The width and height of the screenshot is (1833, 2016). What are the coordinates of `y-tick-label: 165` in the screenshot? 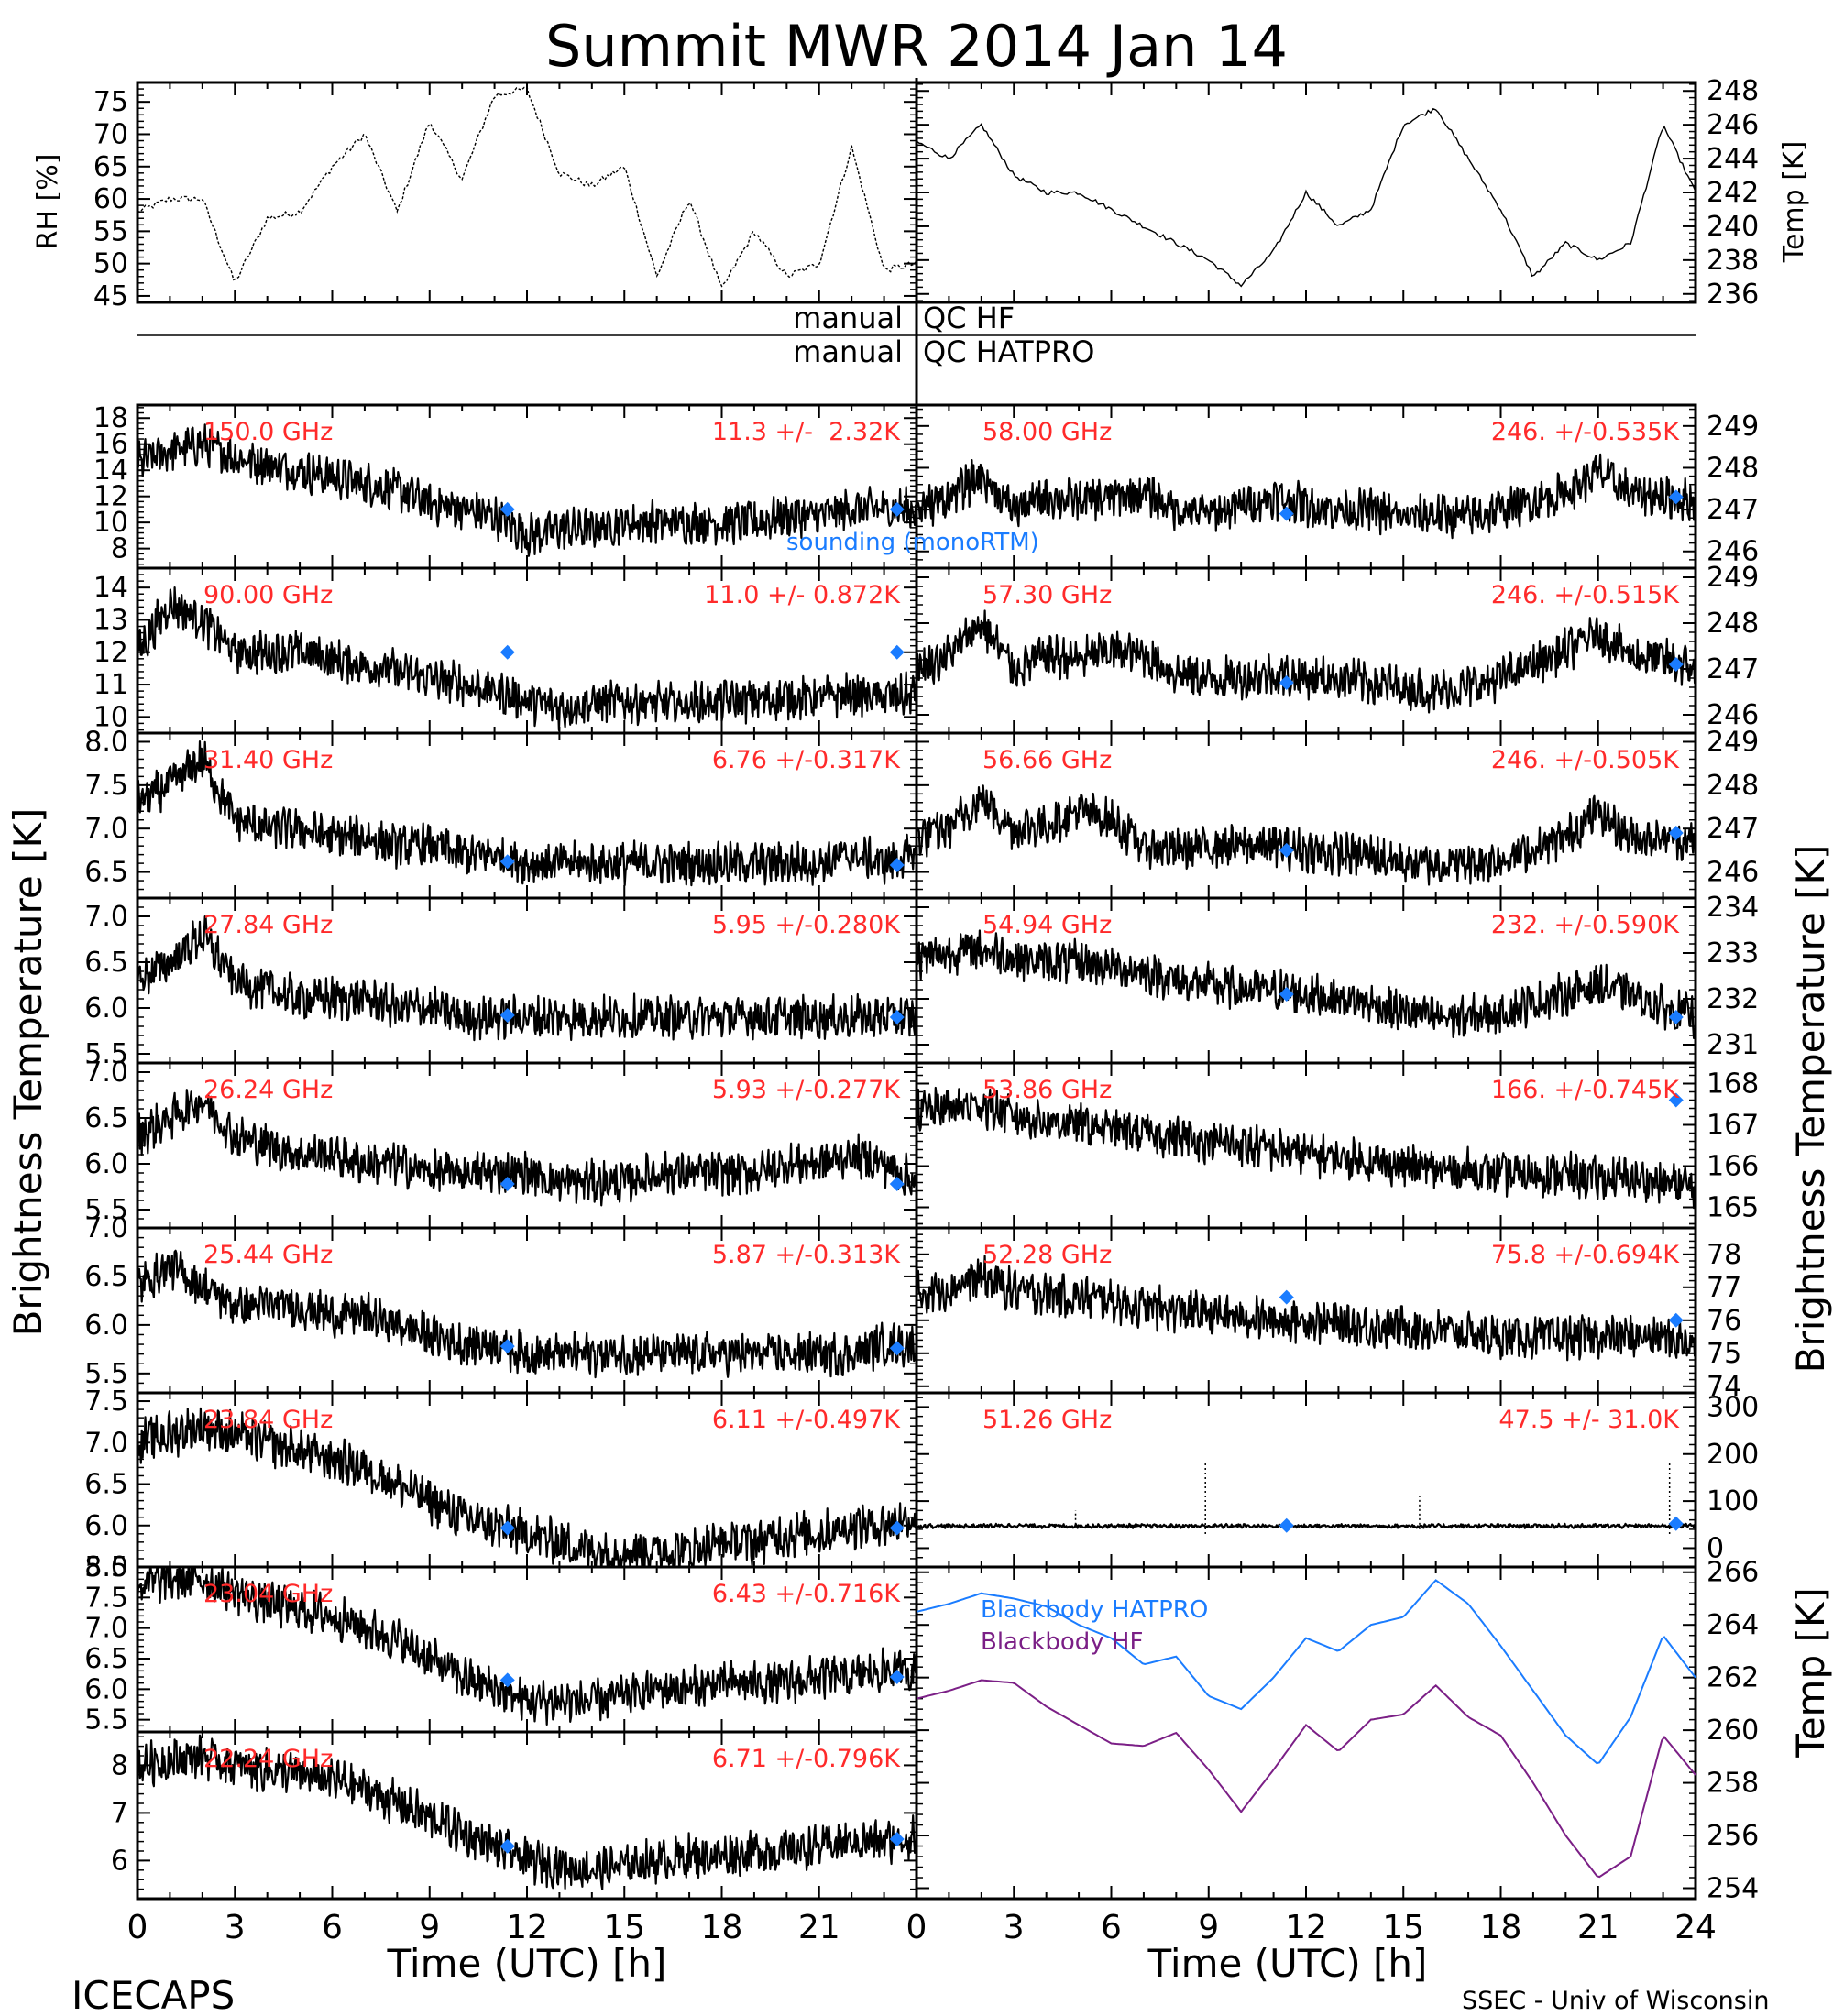 It's located at (1733, 1208).